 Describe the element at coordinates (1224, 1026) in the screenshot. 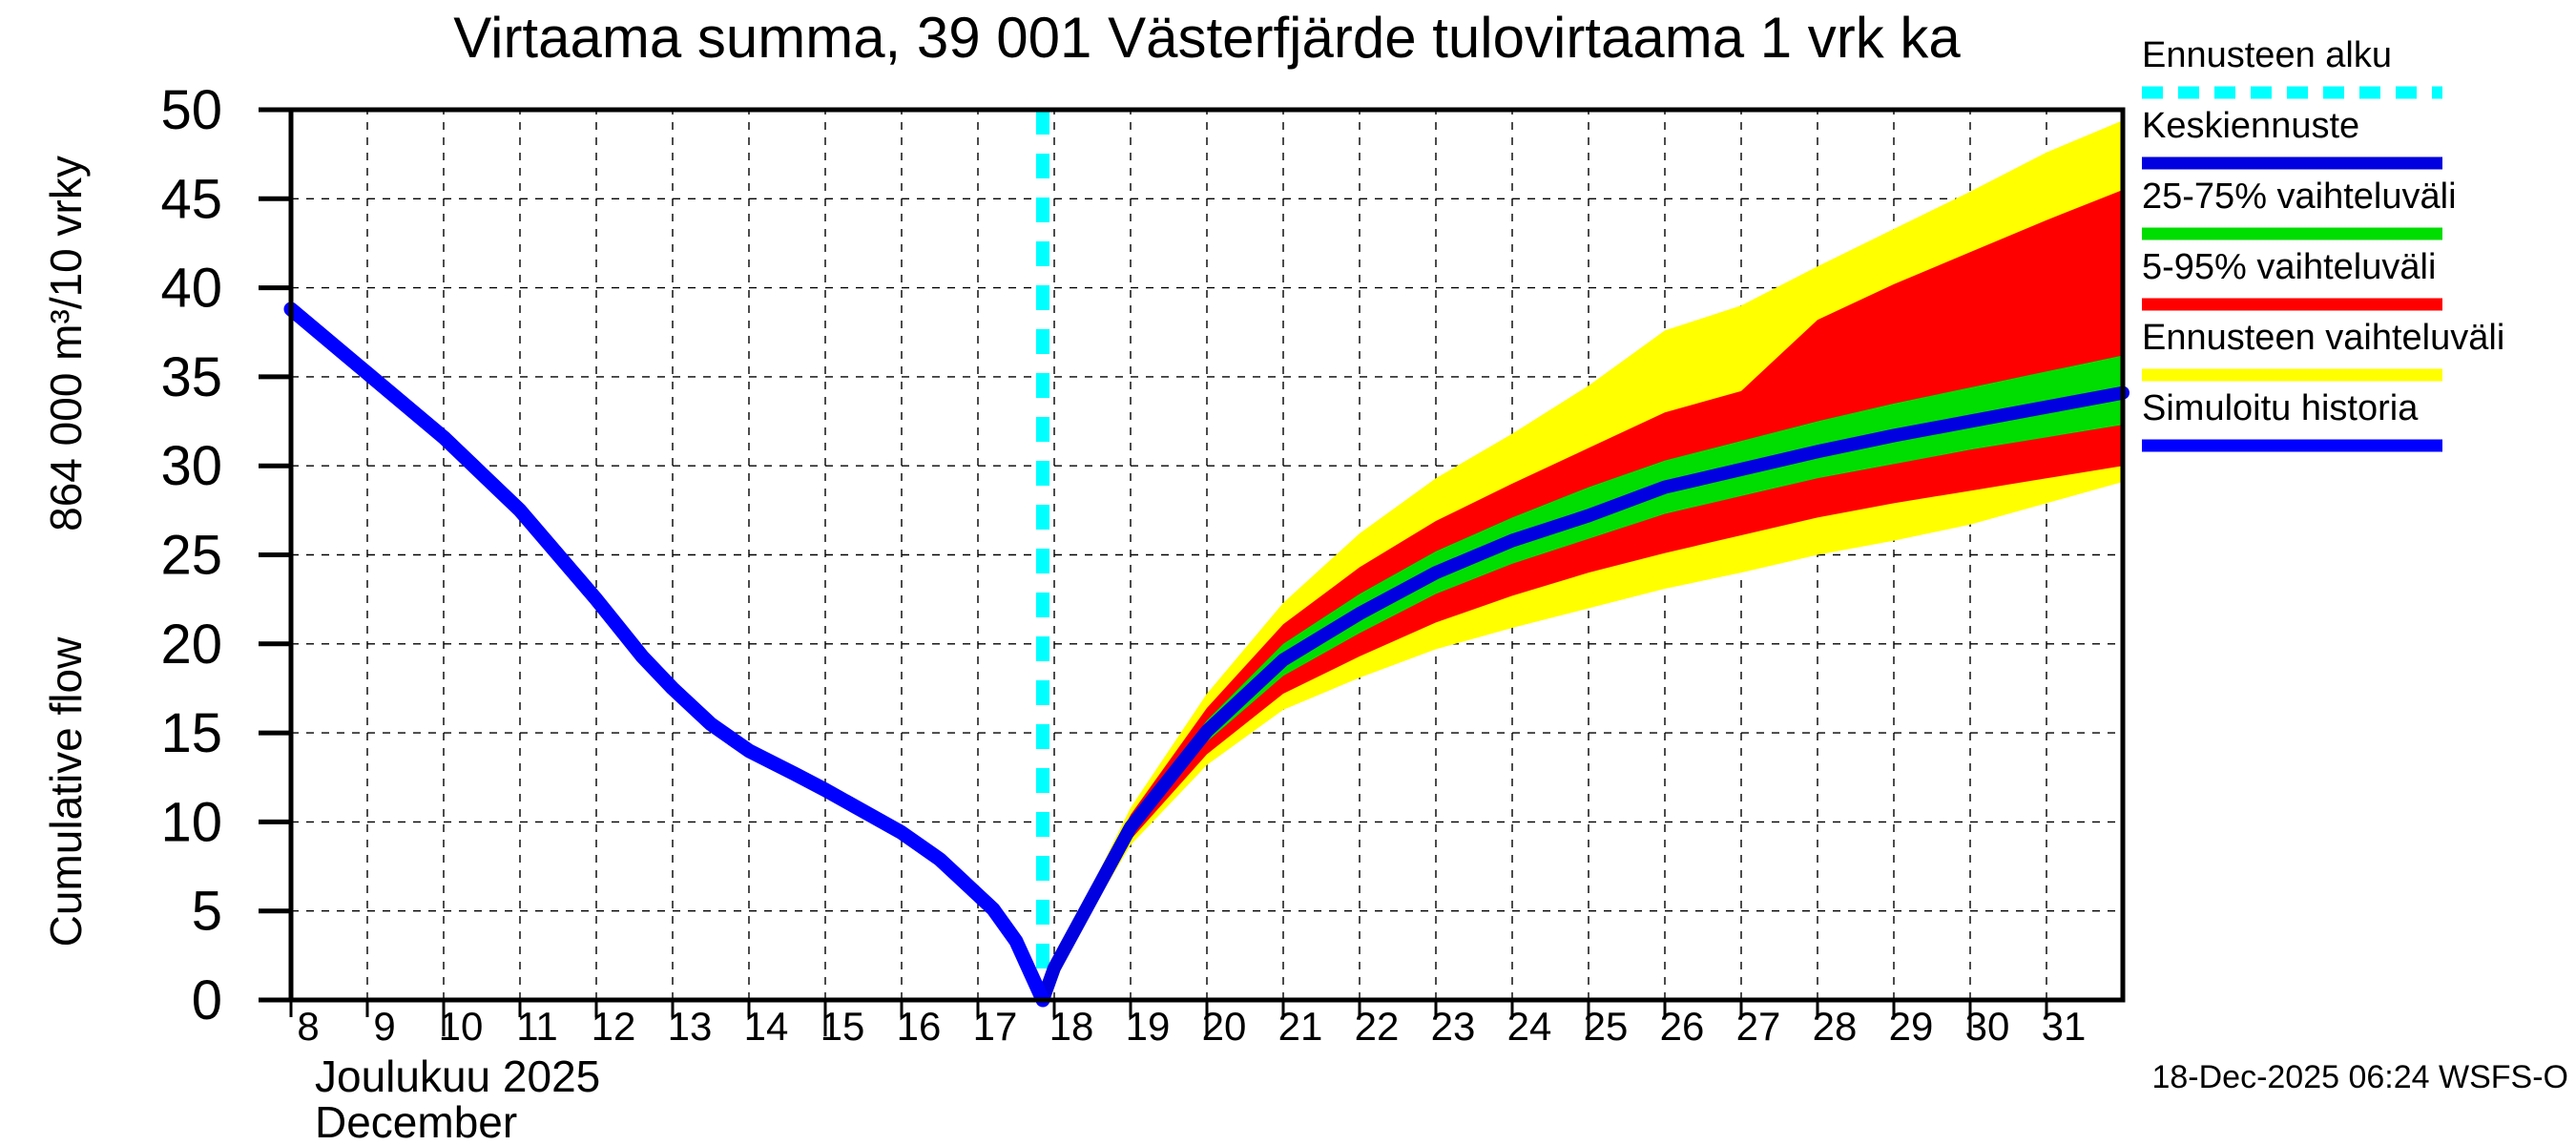

I see `x-tick-label: 20` at that location.